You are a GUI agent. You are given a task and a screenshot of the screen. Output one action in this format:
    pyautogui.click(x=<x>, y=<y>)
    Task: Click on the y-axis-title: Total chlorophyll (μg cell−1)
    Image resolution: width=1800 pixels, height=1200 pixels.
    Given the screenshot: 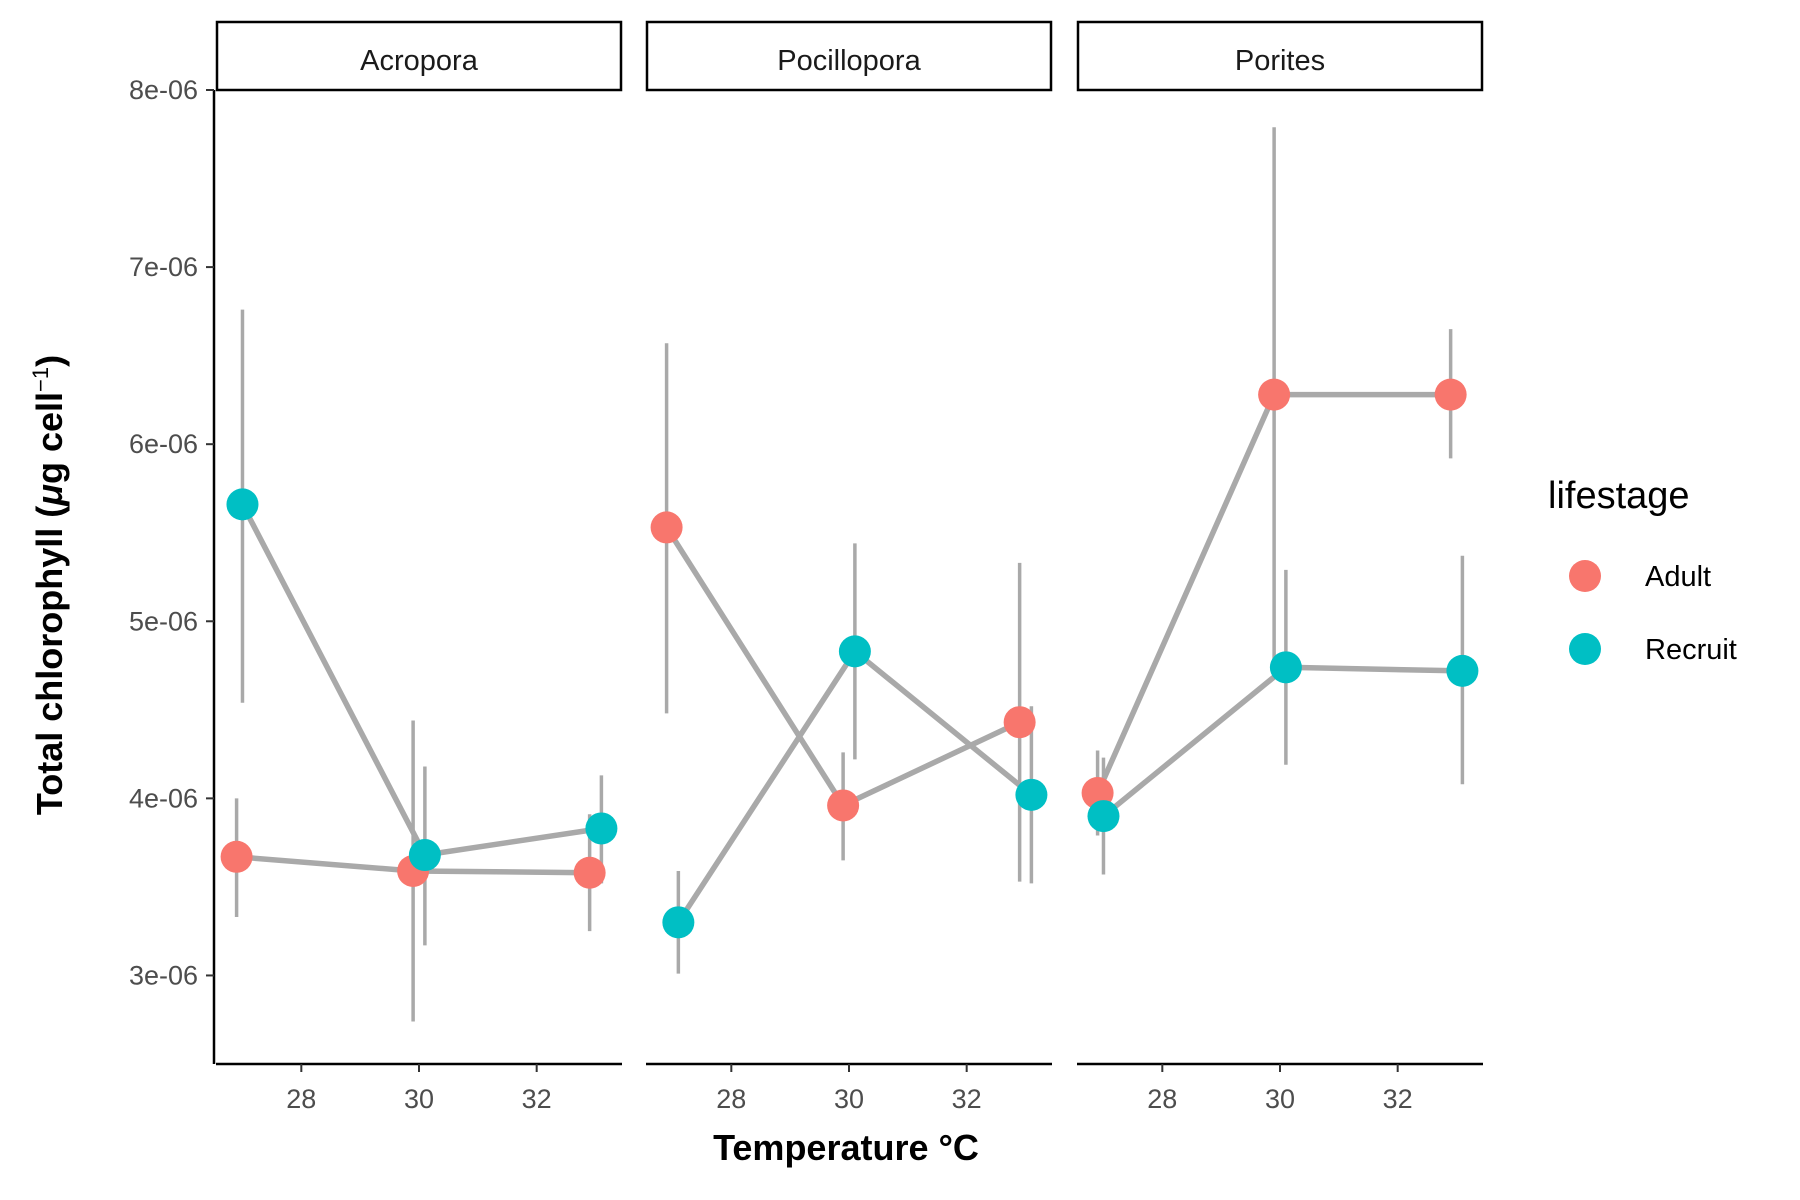 What is the action you would take?
    pyautogui.click(x=49, y=585)
    